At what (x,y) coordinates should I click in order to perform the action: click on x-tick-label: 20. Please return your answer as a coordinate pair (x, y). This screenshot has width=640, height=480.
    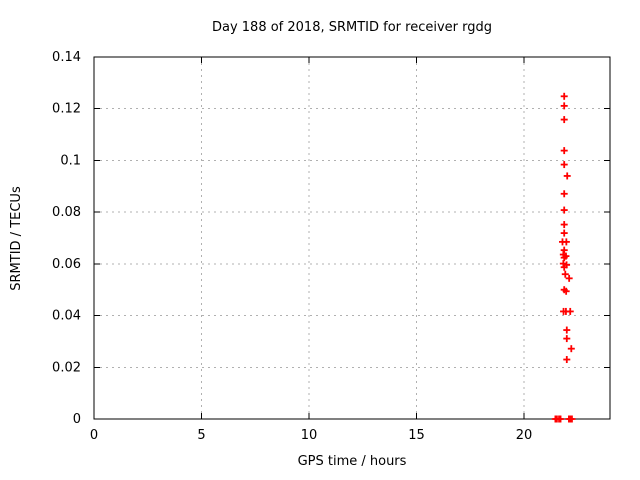
    Looking at the image, I should click on (524, 435).